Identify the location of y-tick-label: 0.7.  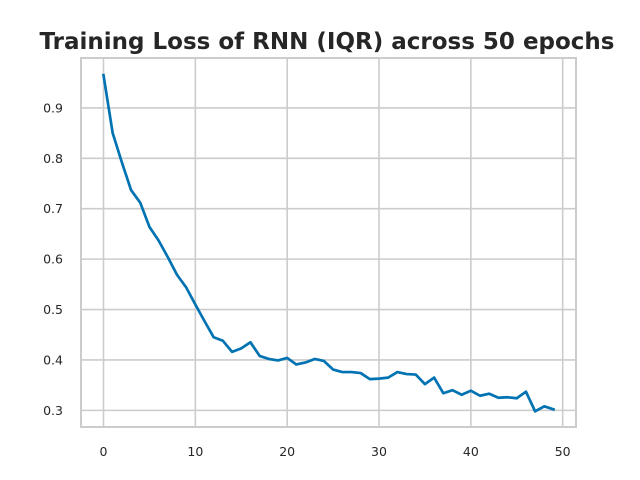
(53, 208).